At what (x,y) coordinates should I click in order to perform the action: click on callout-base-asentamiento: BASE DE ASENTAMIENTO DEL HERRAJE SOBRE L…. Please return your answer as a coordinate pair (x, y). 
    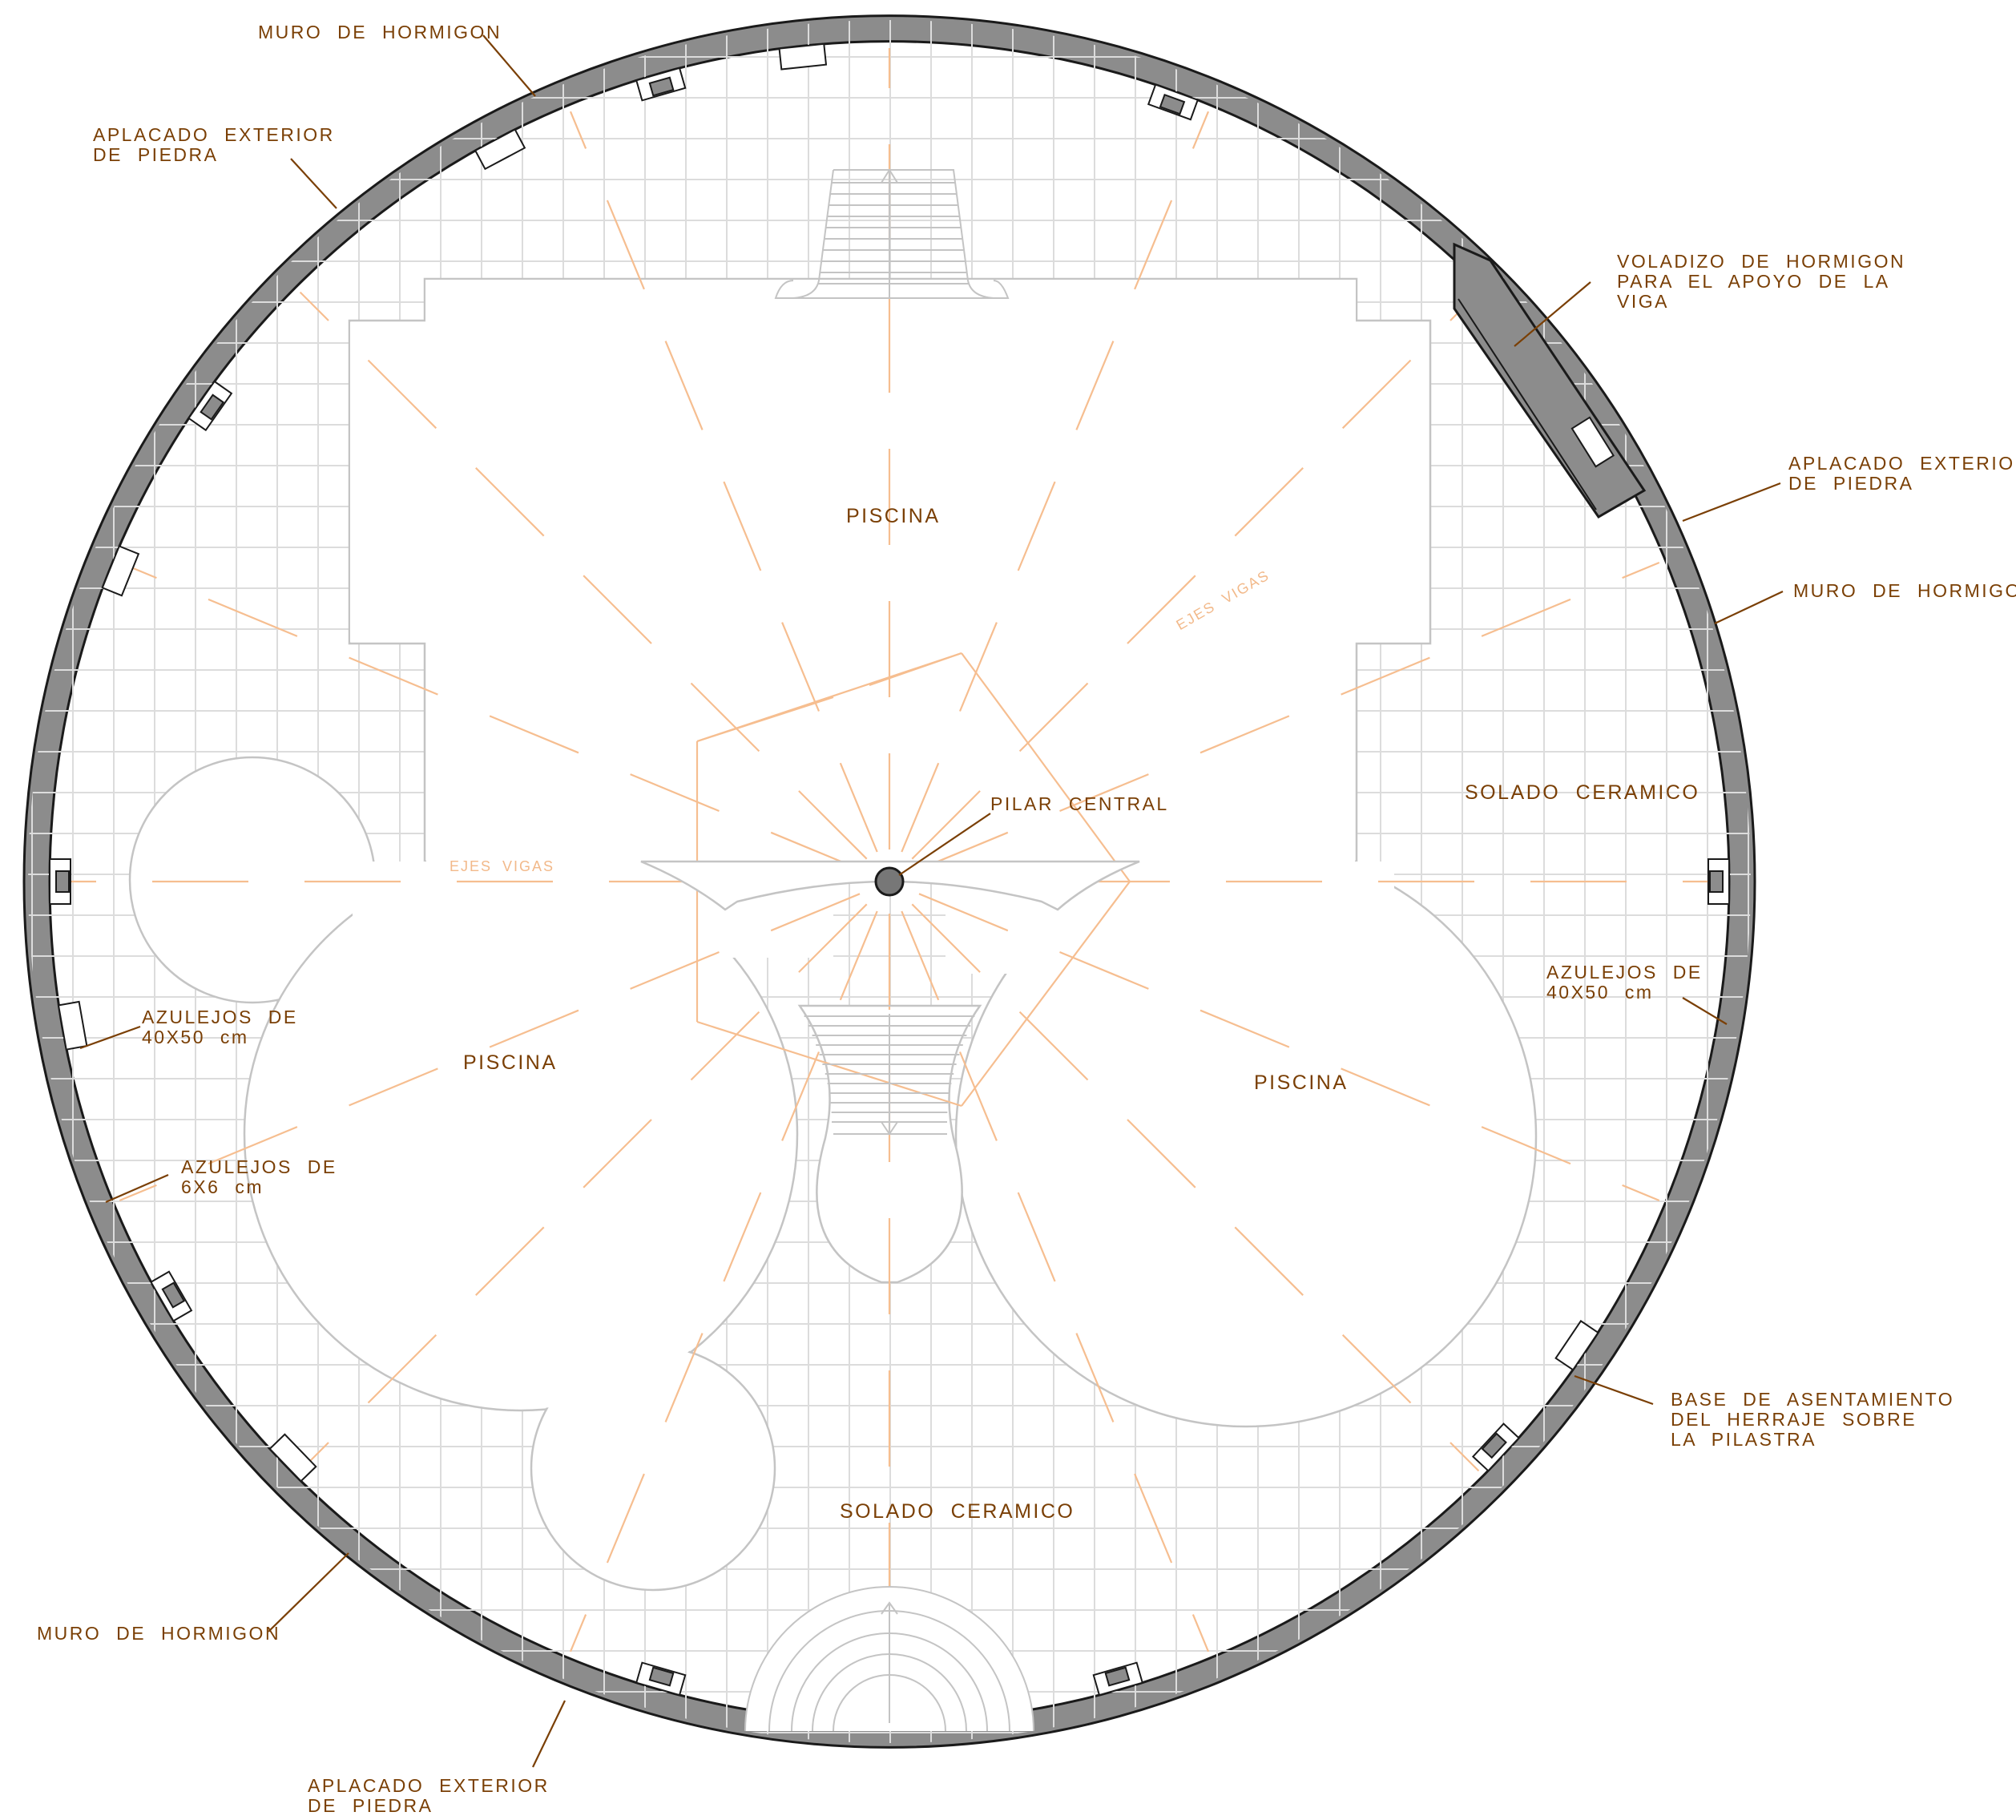
    Looking at the image, I should click on (1813, 1419).